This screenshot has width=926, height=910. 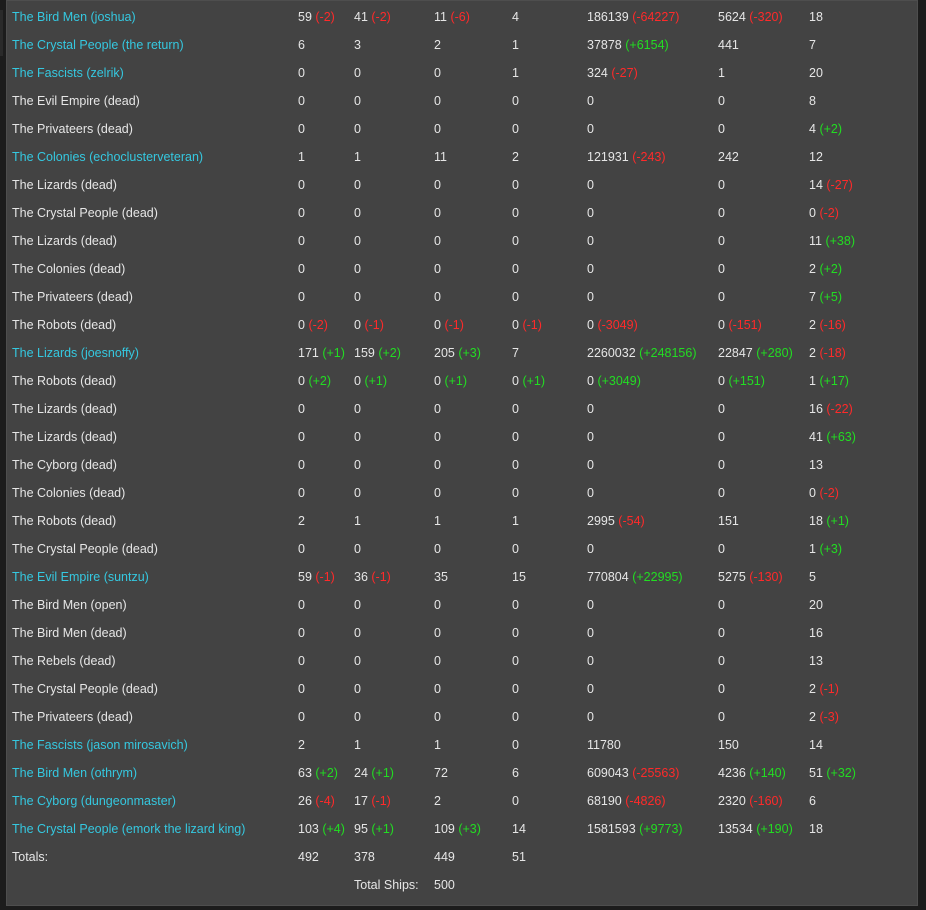 What do you see at coordinates (849, 717) in the screenshot?
I see `stat-cell: 2 (-3)` at bounding box center [849, 717].